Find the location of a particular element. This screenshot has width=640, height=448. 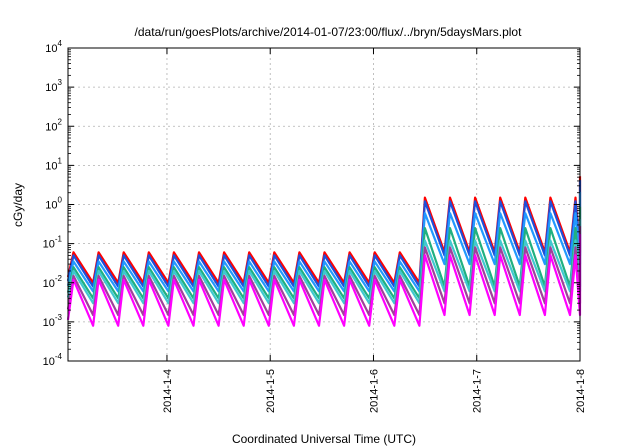

x-axis-label: Coordinated Universal Time (UTC) is located at coordinates (324, 439).